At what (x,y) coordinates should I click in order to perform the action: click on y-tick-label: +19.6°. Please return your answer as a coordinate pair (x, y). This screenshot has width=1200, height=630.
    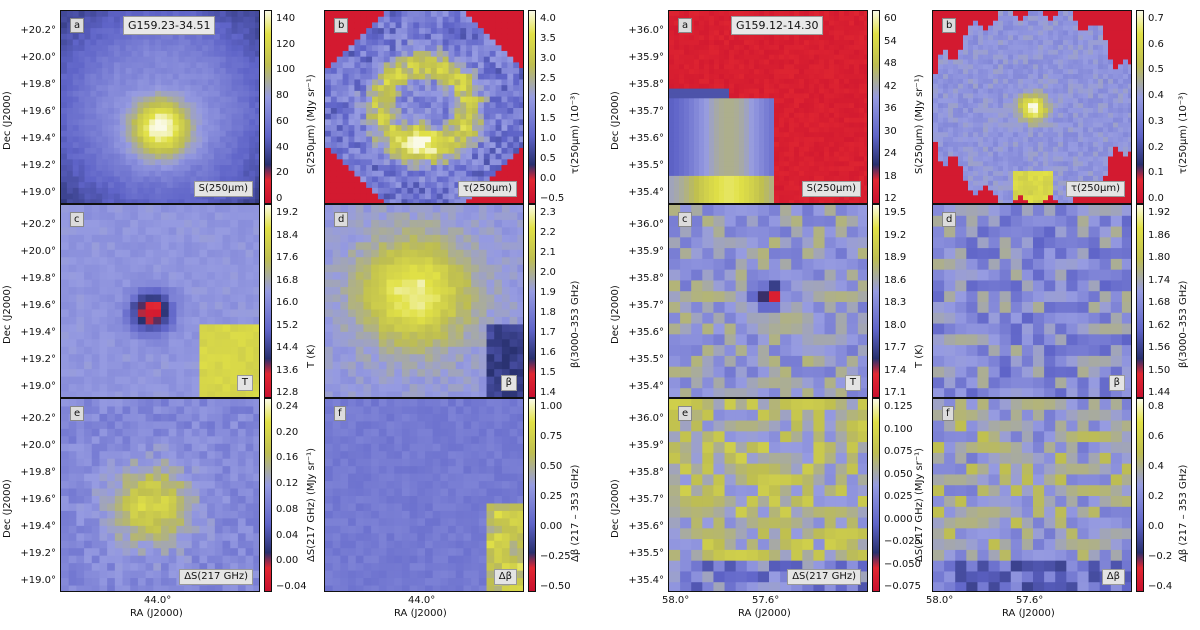
    Looking at the image, I should click on (38, 499).